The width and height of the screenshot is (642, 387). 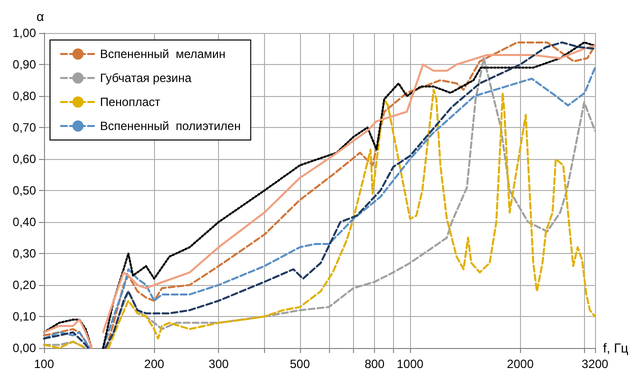 I want to click on y-tick-label: 1,00, so click(x=24, y=33).